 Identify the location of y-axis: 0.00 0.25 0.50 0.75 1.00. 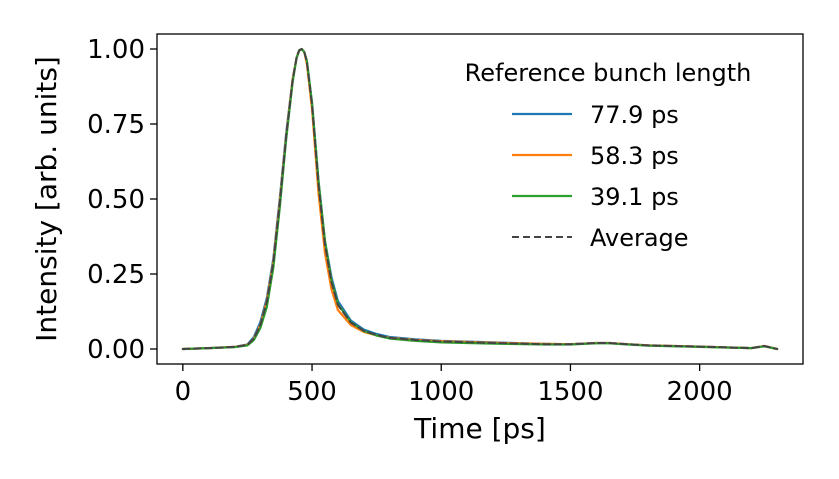
(122, 200).